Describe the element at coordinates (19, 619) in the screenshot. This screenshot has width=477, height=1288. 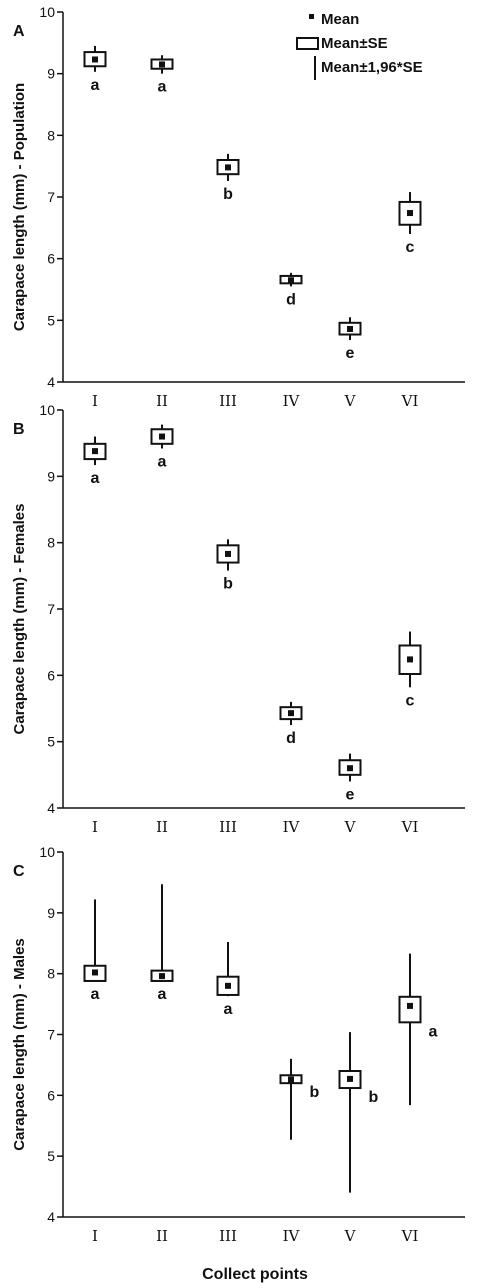
I see `y-axis-title: Carapace length (mm) - Females` at that location.